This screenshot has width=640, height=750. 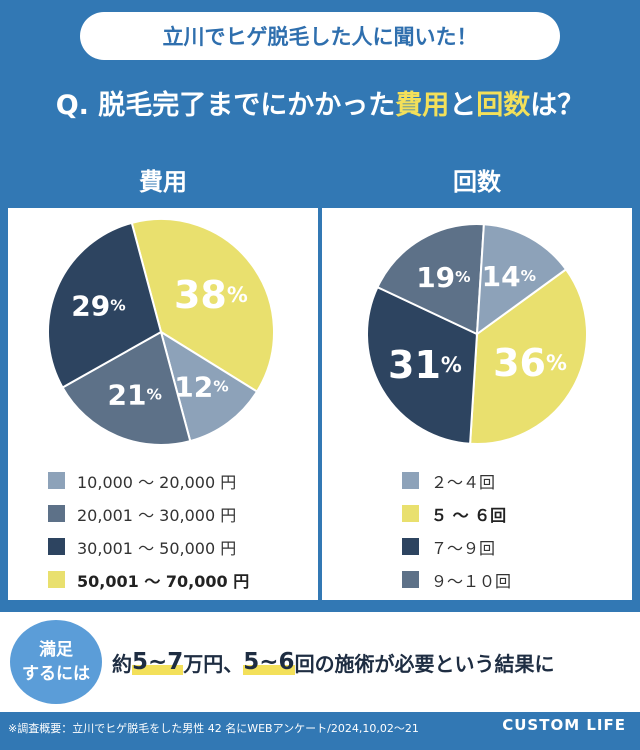 I want to click on legend-item: ２～４回, so click(x=456, y=480).